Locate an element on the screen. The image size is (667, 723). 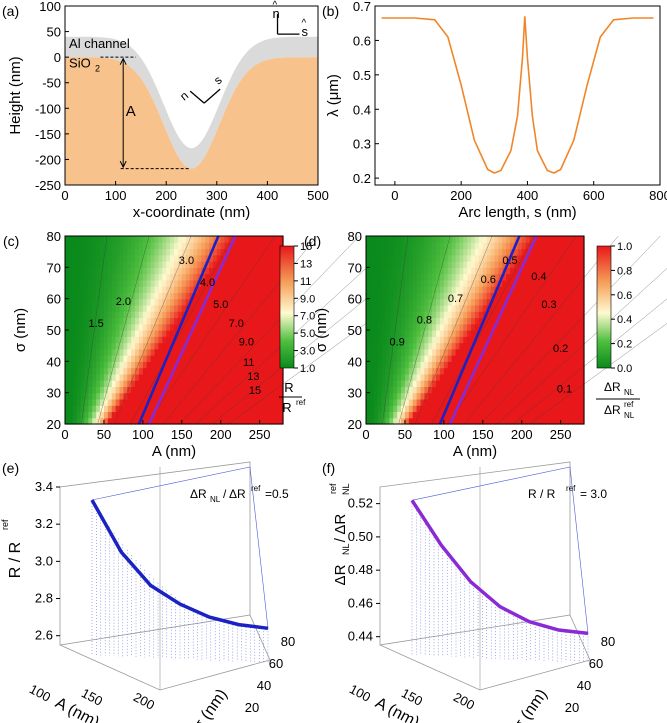
y-tick-label: -50 is located at coordinates (51, 83).